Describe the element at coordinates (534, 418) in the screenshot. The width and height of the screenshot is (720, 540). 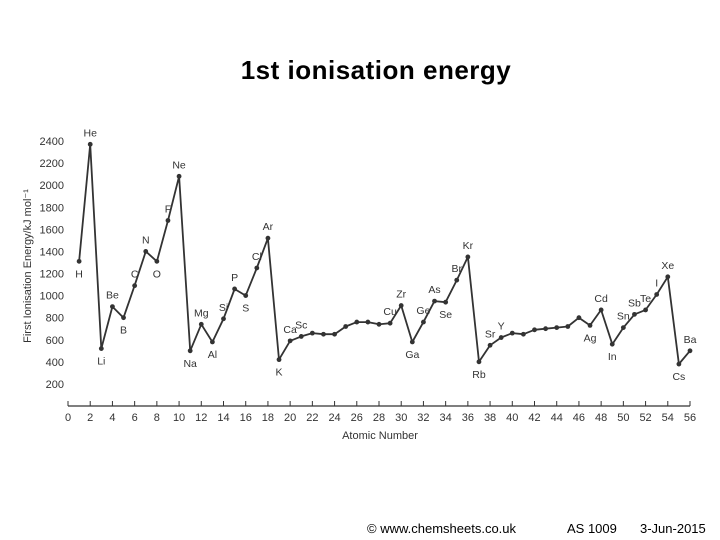
I see `x-tick-label: 42` at that location.